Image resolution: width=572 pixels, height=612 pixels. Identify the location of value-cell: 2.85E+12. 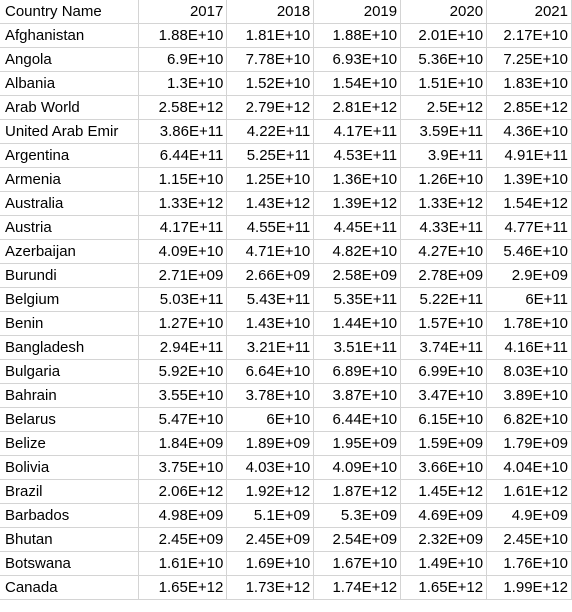
(529, 107).